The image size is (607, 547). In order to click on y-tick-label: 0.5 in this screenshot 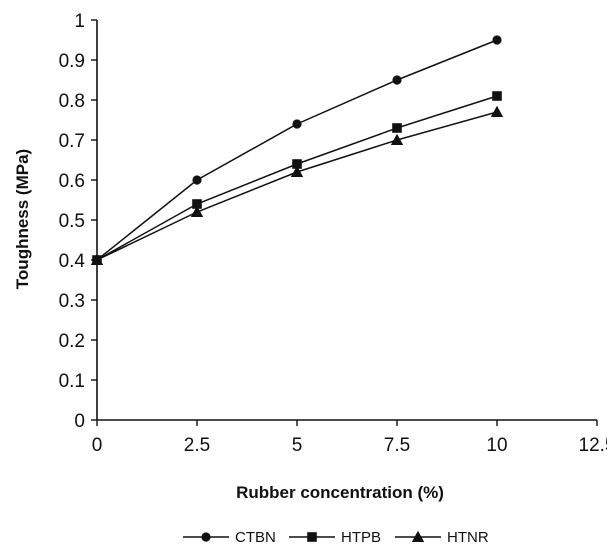, I will do `click(72, 221)`.